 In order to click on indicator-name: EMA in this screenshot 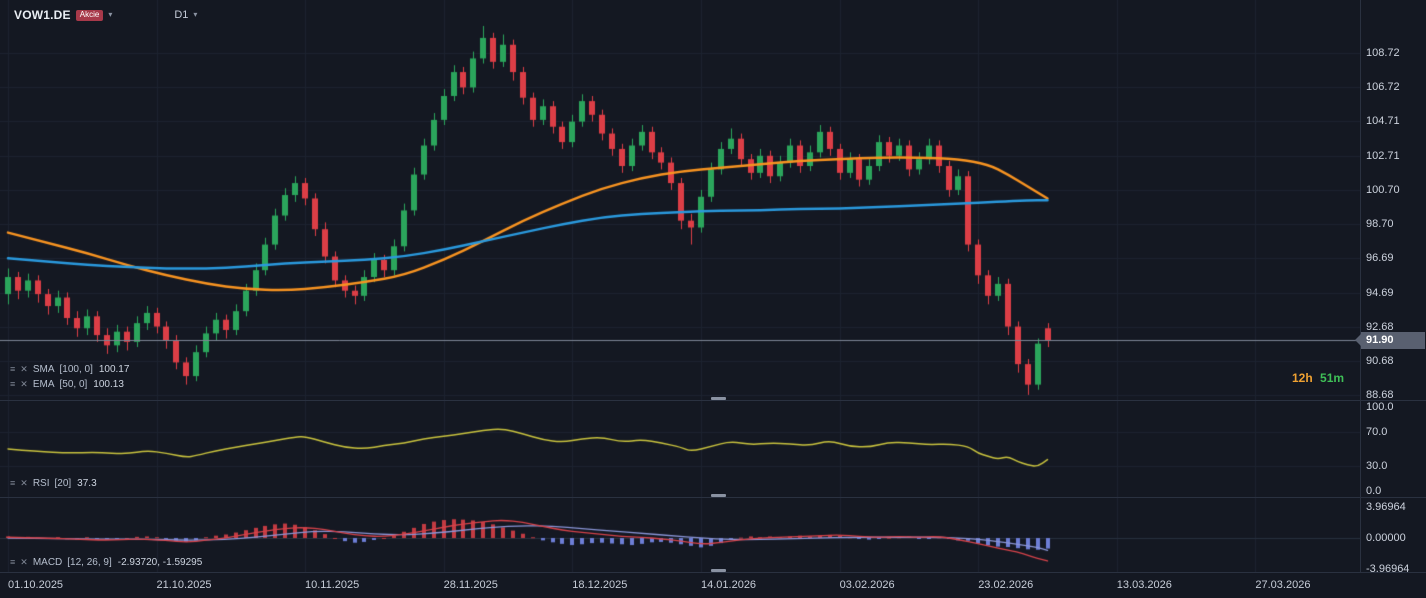, I will do `click(43, 384)`.